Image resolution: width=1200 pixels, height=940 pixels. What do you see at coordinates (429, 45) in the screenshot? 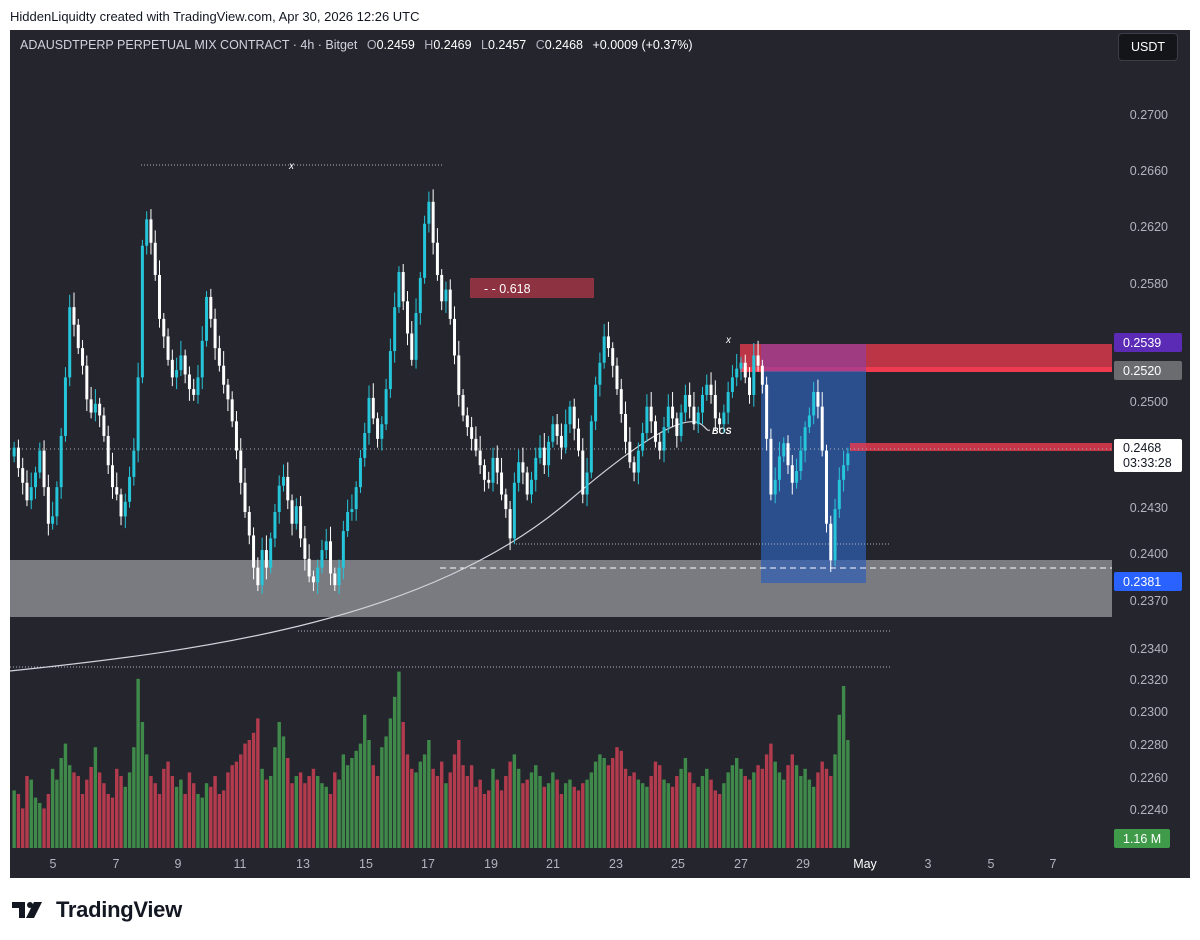
I see `high-label: H` at bounding box center [429, 45].